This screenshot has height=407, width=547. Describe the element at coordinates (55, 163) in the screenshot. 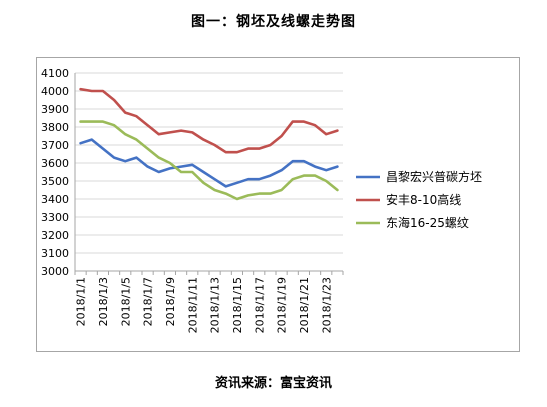

I see `y-tick-label: 3600` at that location.